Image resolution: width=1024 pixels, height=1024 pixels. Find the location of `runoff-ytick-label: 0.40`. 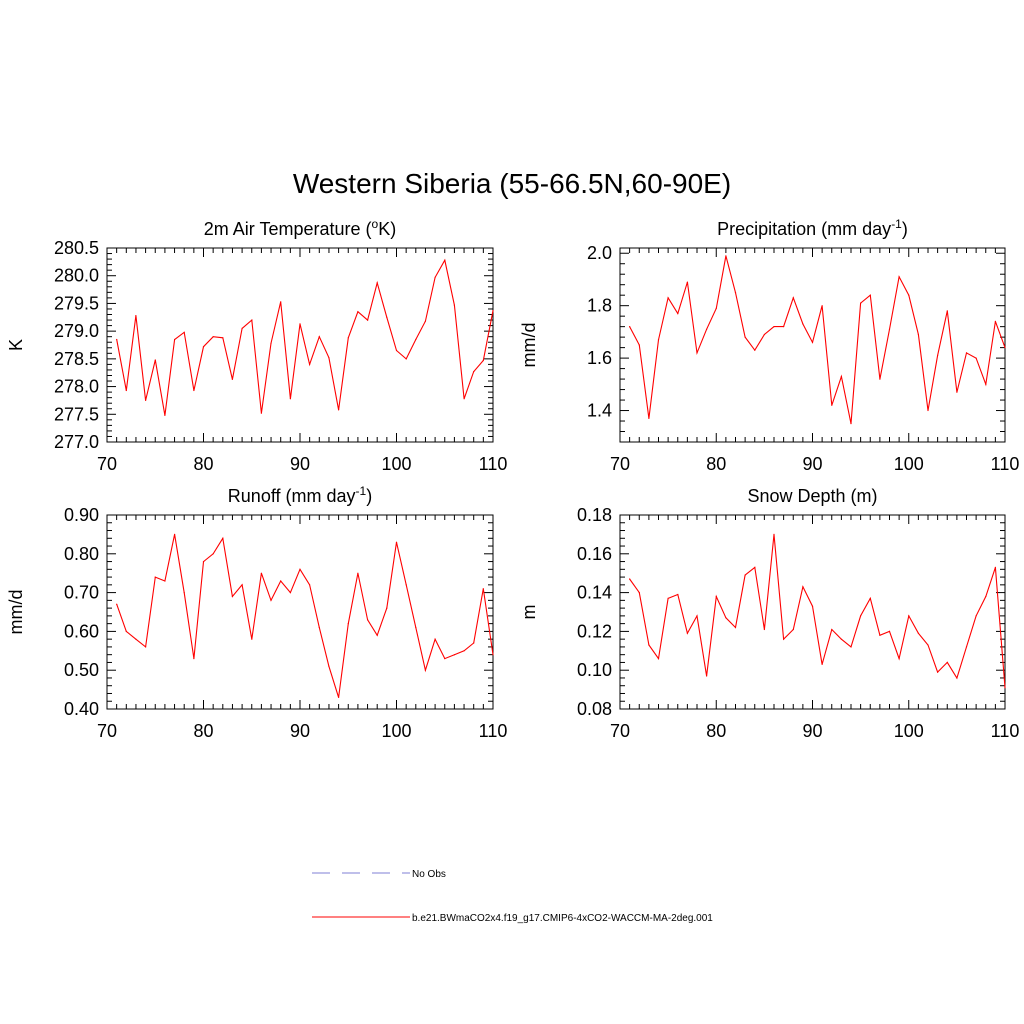

runoff-ytick-label: 0.40 is located at coordinates (81, 709).